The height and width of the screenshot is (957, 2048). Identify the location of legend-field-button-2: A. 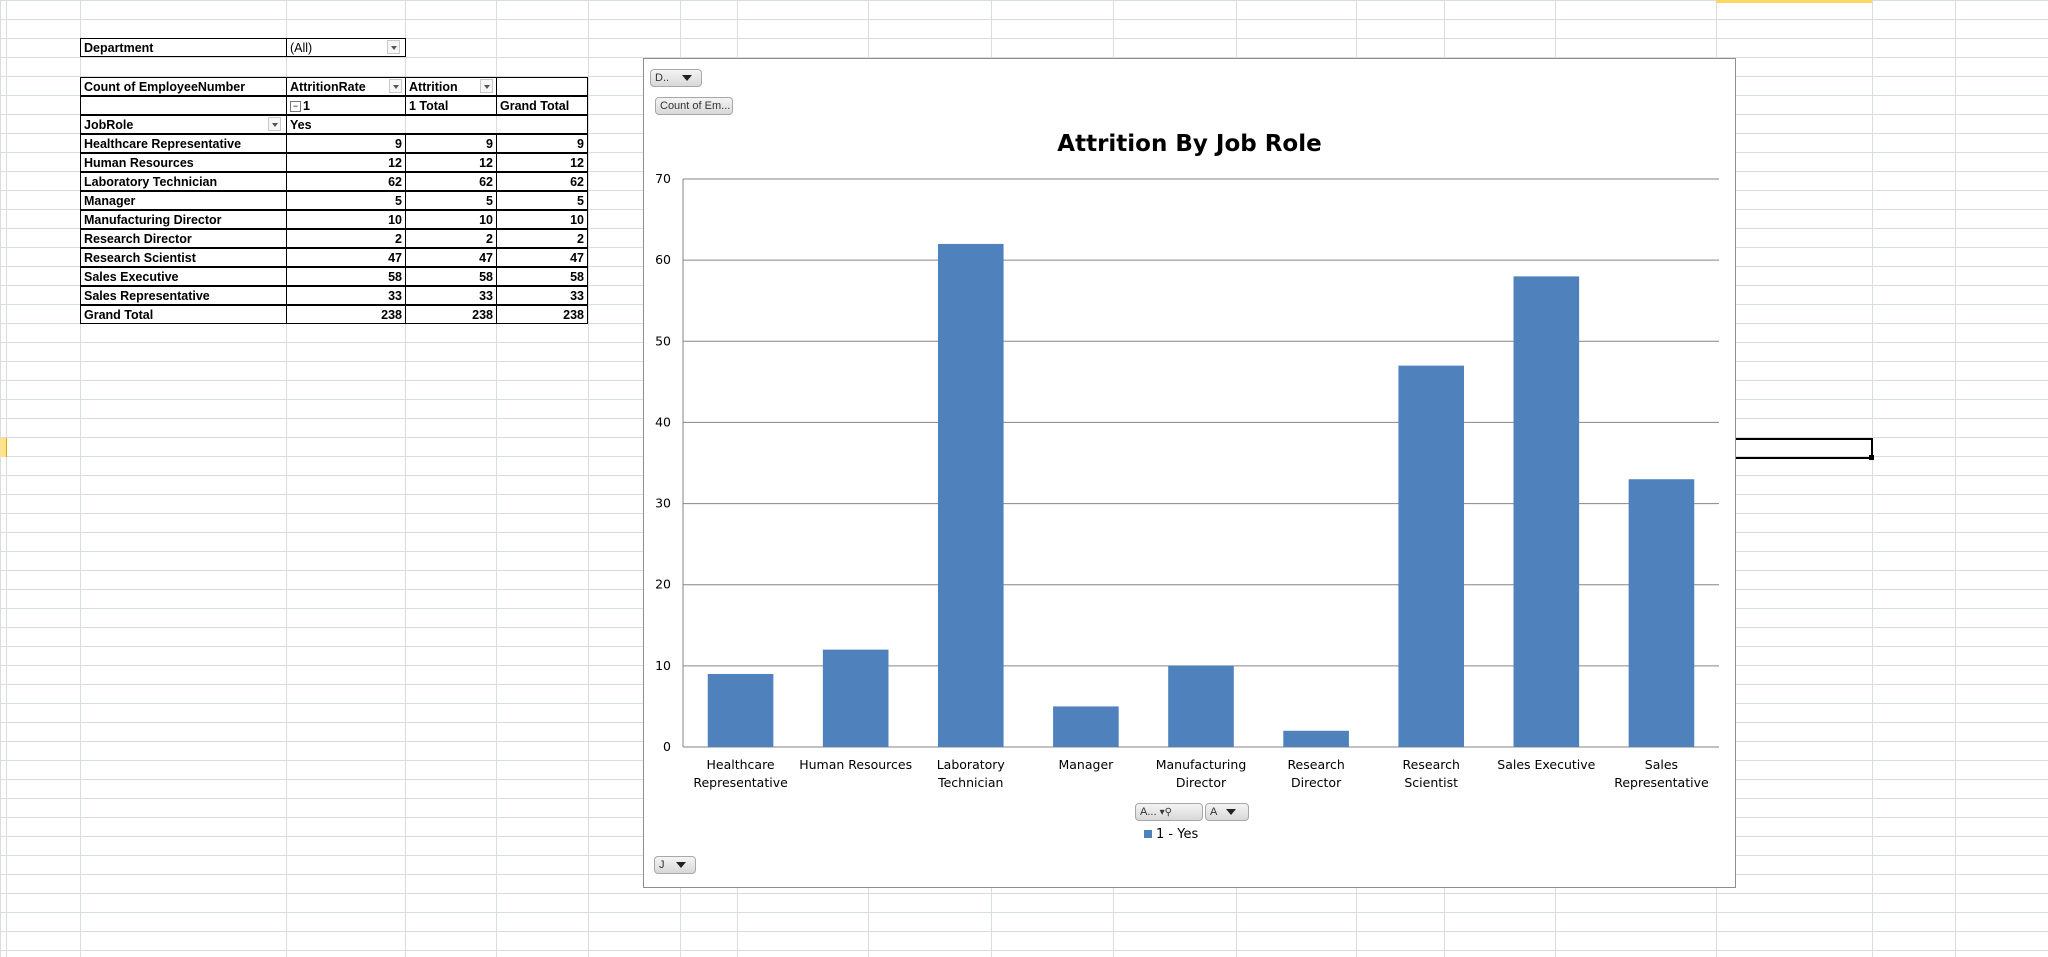
(1227, 812).